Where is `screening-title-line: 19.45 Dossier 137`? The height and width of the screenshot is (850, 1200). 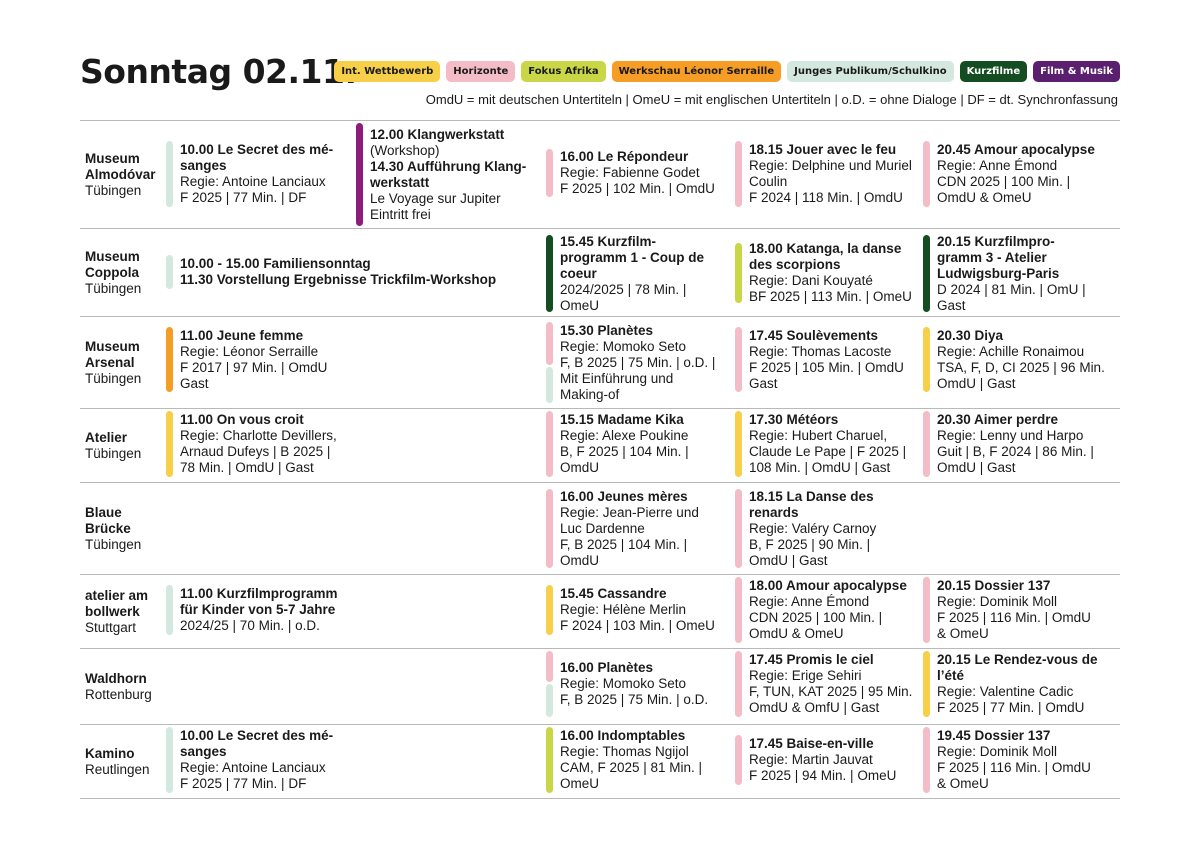
screening-title-line: 19.45 Dossier 137 is located at coordinates (994, 735).